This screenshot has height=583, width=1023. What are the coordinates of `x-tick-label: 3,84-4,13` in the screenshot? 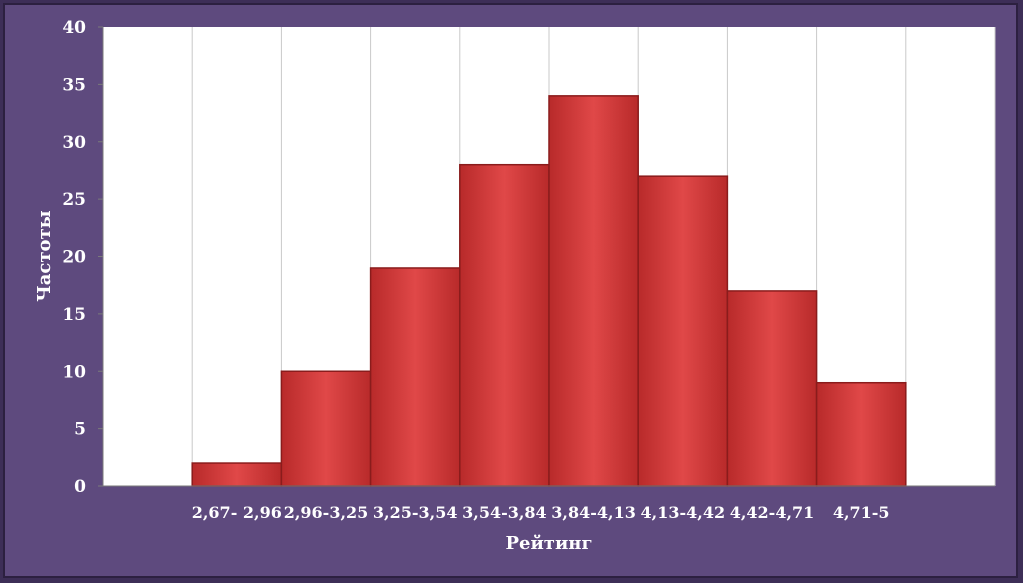 It's located at (593, 512).